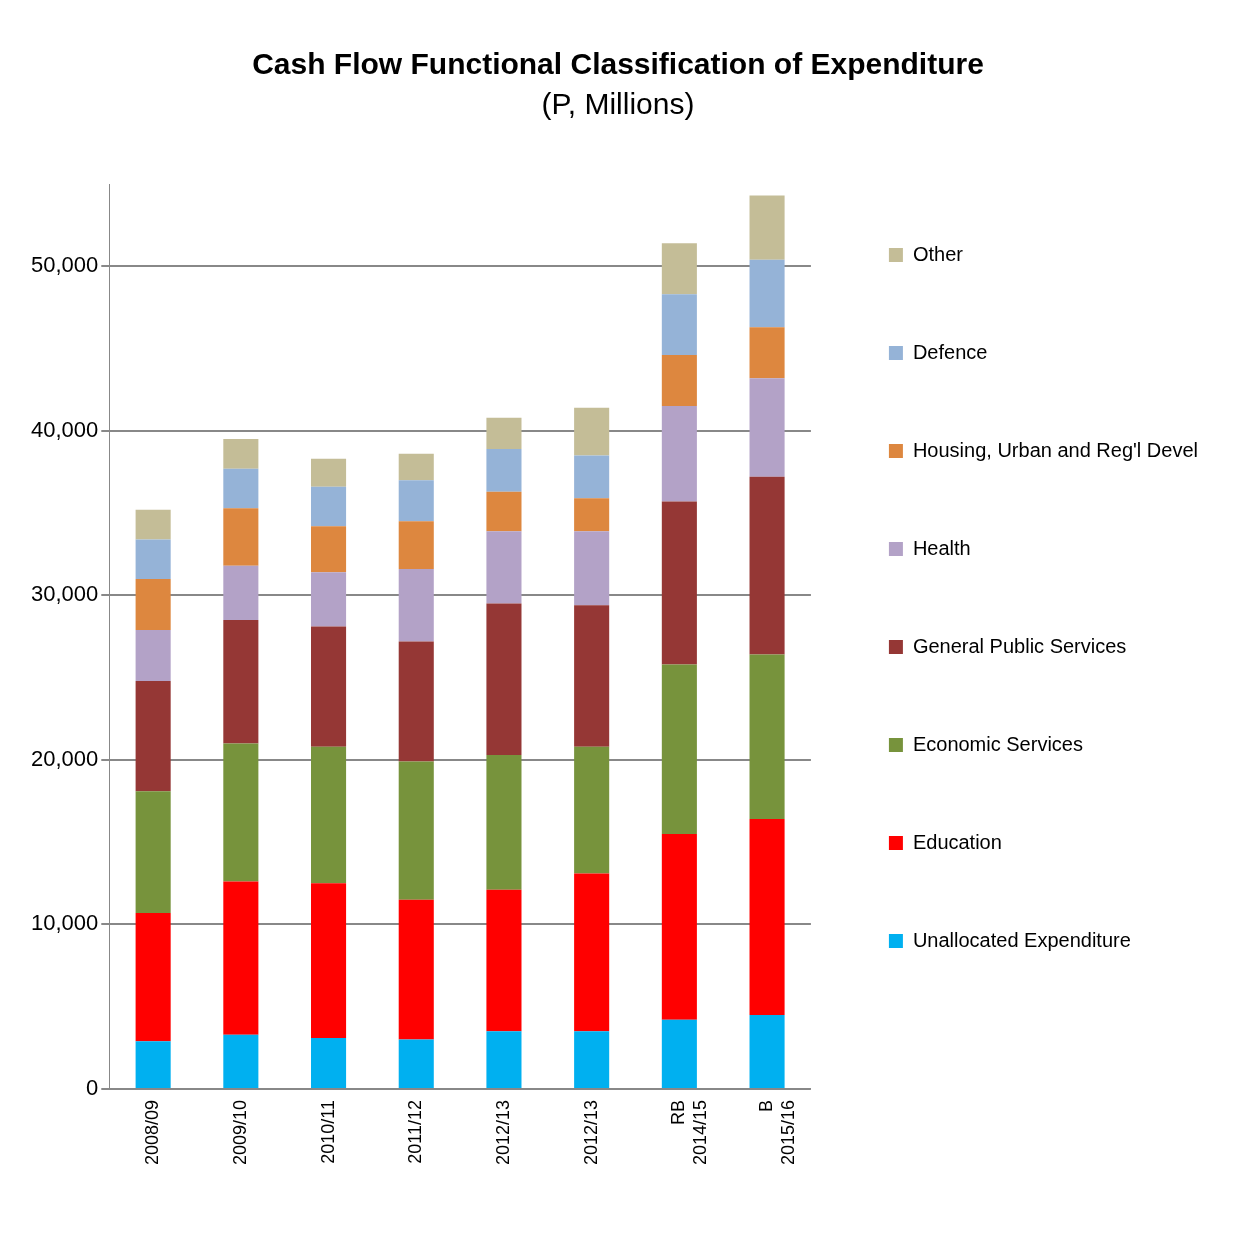  Describe the element at coordinates (415, 1131) in the screenshot. I see `x-tick-label: 2011/12` at that location.